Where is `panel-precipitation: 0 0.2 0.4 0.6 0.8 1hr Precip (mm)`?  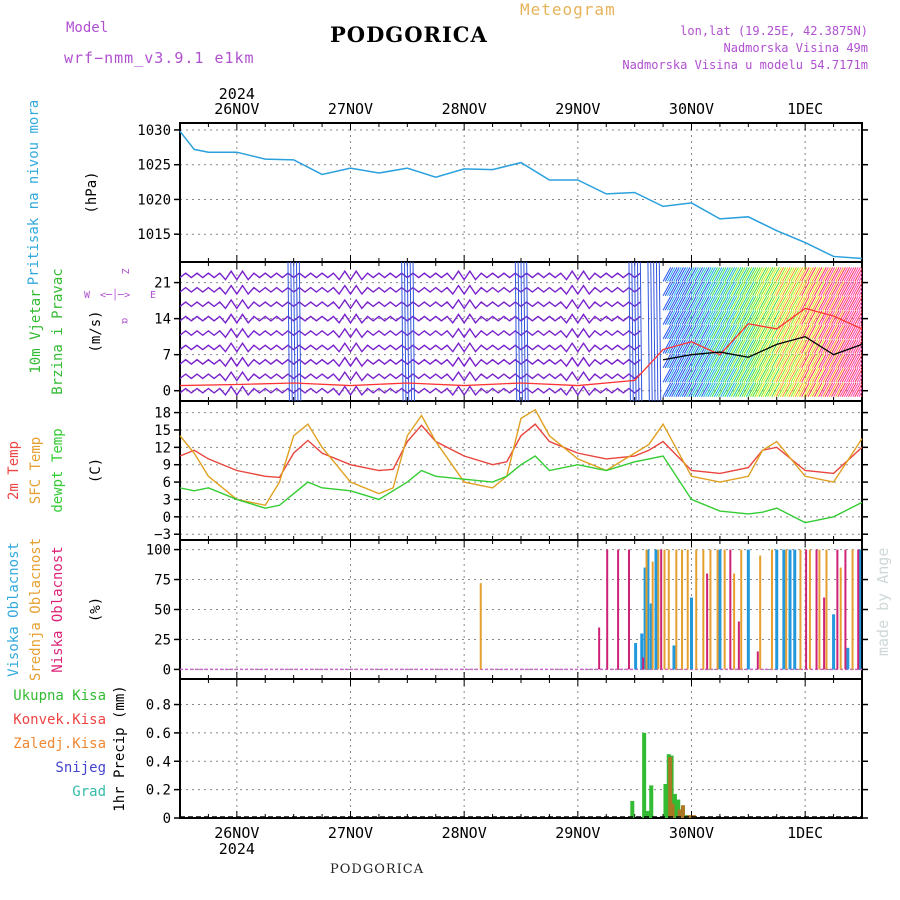 panel-precipitation: 0 0.2 0.4 0.6 0.8 1hr Precip (mm) is located at coordinates (490, 752).